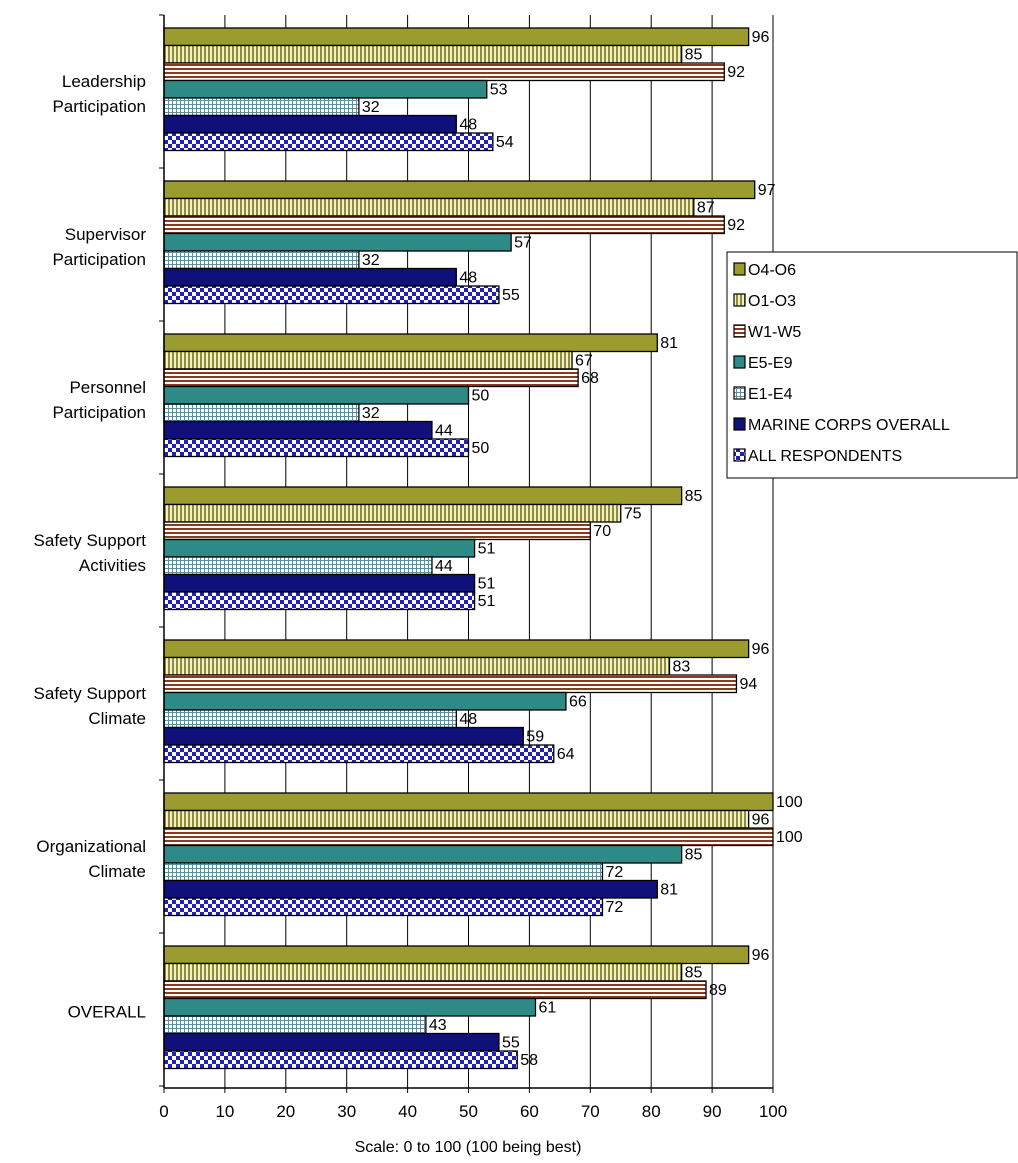 The image size is (1018, 1163). What do you see at coordinates (590, 1111) in the screenshot?
I see `x-tick-label: 70` at bounding box center [590, 1111].